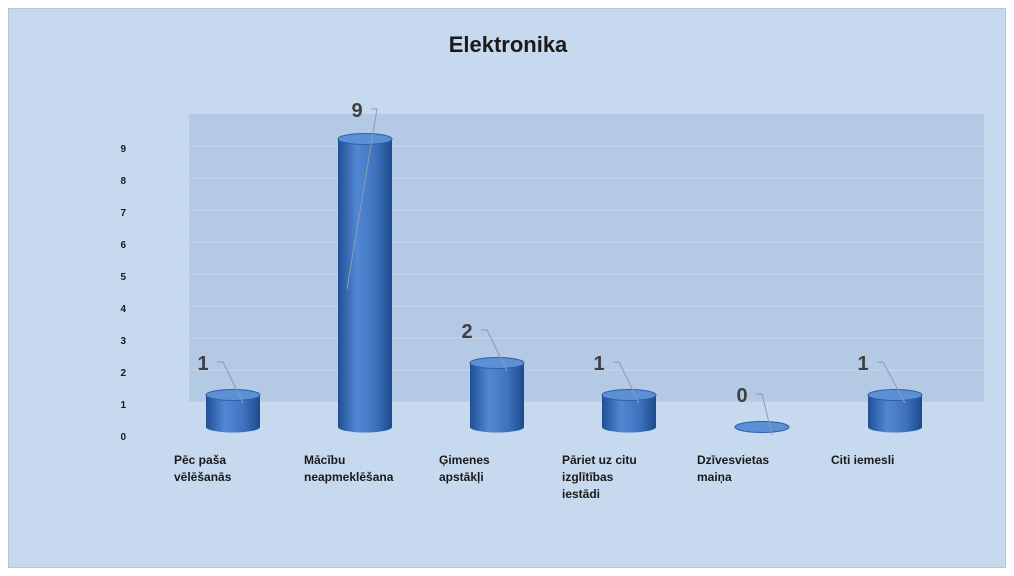 This screenshot has width=1014, height=576. Describe the element at coordinates (741, 396) in the screenshot. I see `data-label: 0` at that location.